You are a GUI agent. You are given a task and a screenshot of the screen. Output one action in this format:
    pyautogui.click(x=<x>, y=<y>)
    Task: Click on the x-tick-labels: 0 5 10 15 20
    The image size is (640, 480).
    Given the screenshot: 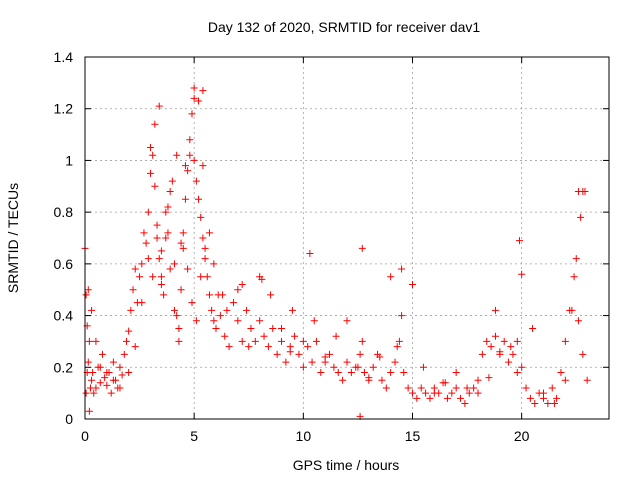 What is the action you would take?
    pyautogui.click(x=305, y=436)
    